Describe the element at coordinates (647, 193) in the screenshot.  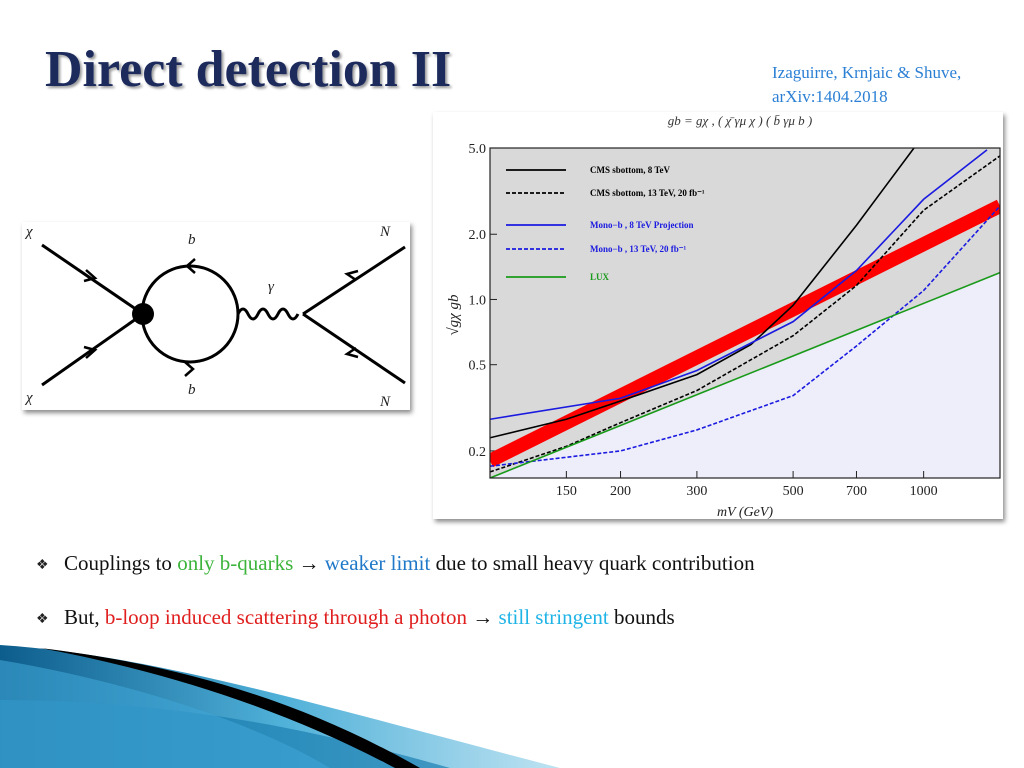
I see `legend-label: CMS sbottom, 13 TeV, 20 fb⁻¹` at that location.